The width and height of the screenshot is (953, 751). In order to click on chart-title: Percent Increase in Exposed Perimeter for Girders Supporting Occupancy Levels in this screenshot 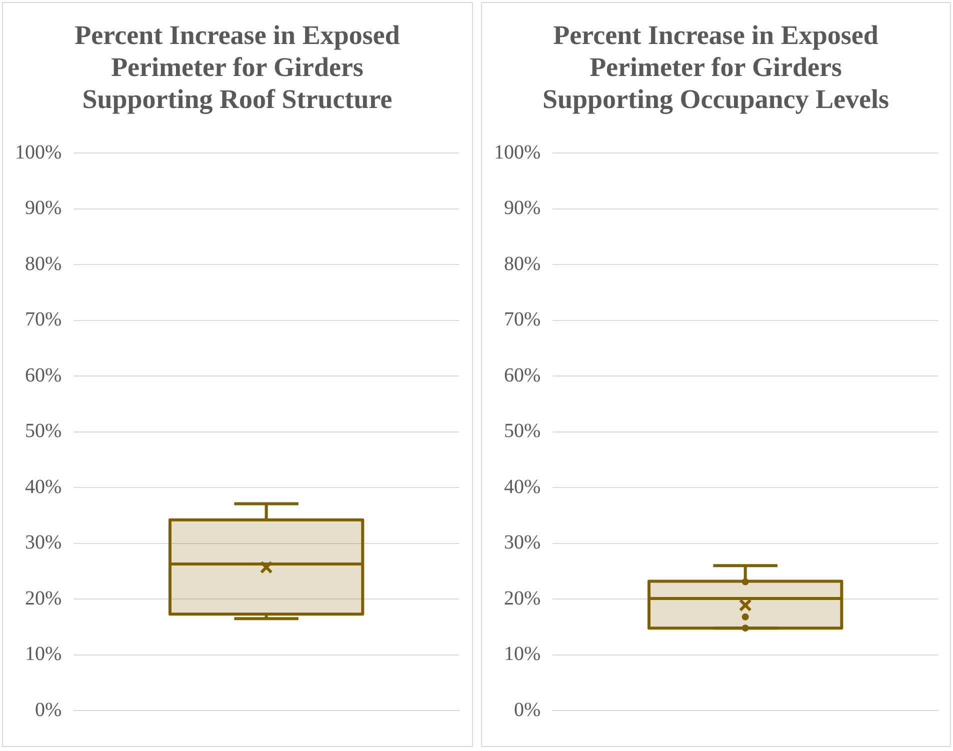, I will do `click(715, 67)`.